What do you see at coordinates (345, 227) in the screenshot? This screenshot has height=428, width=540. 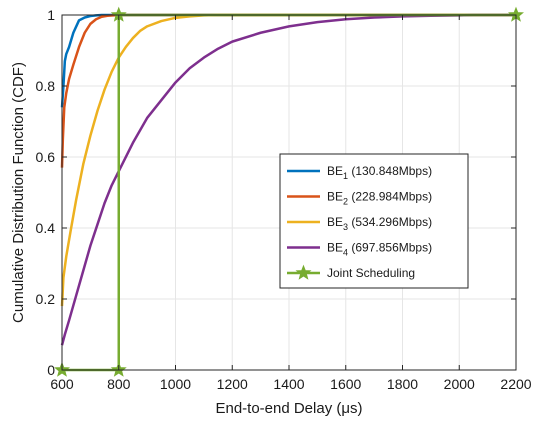 I see `legend-entry-subscript: 3` at bounding box center [345, 227].